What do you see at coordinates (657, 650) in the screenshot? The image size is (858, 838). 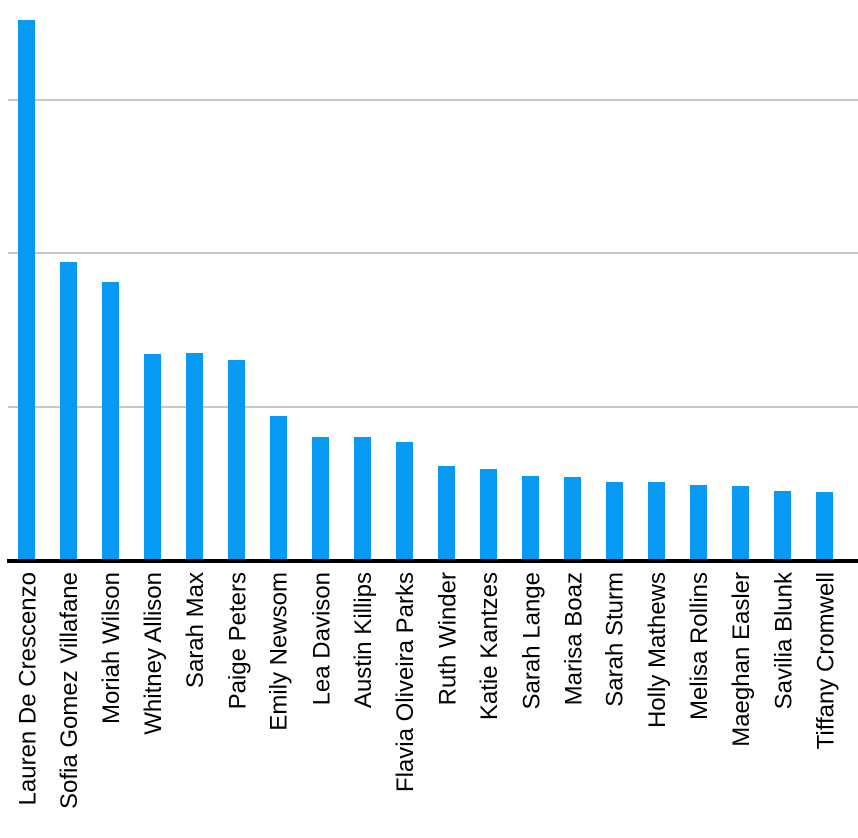 I see `x-tick-label: Holly Mathews` at bounding box center [657, 650].